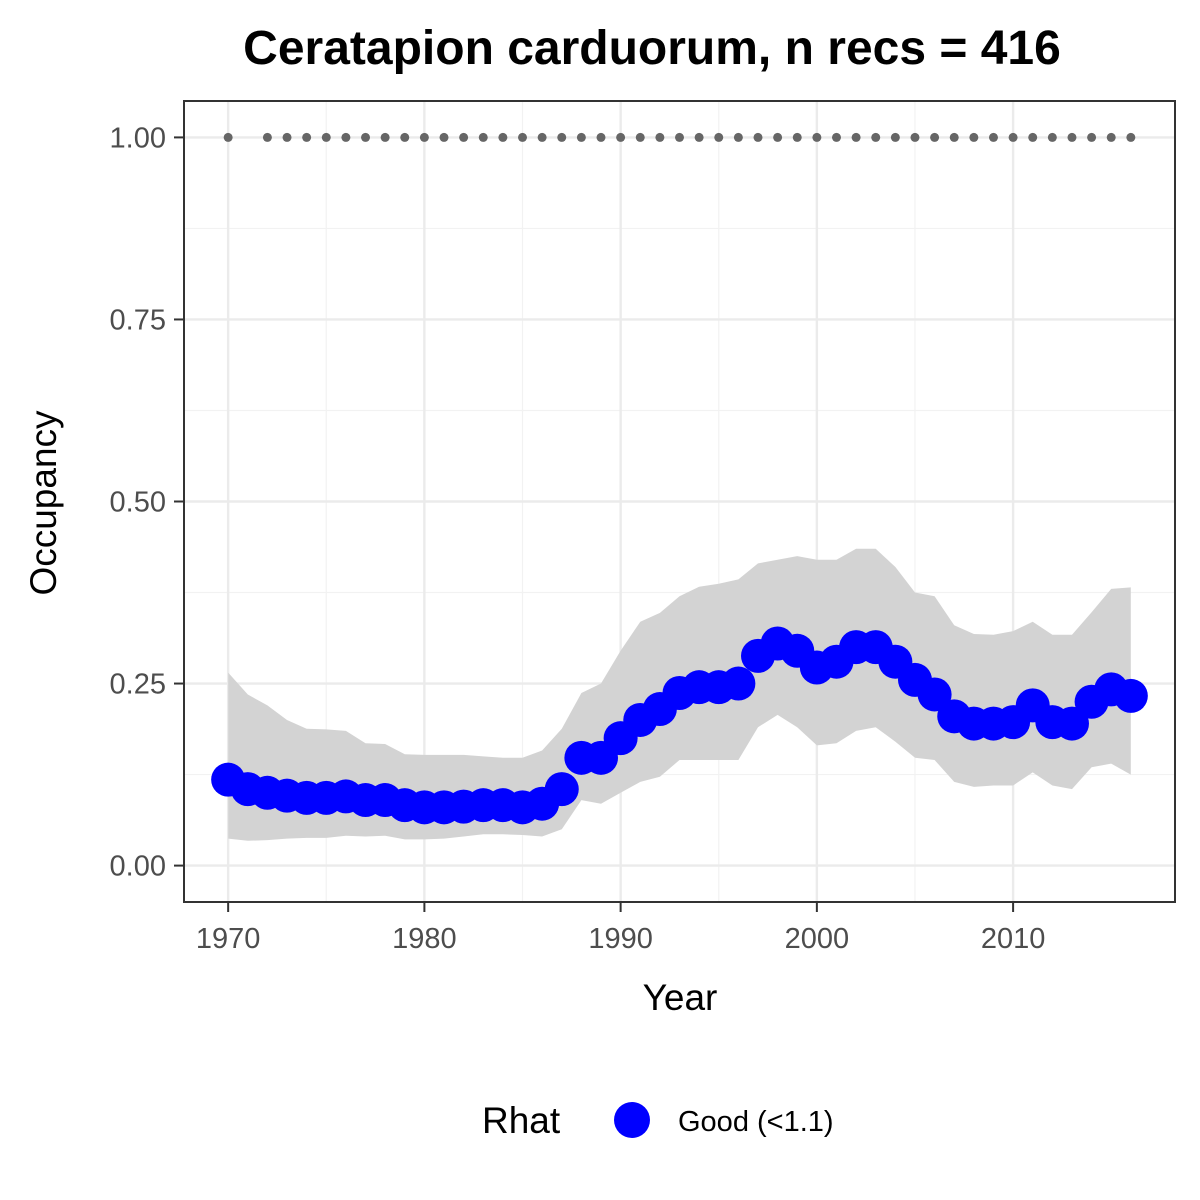 This screenshot has height=1200, width=1200. What do you see at coordinates (138, 320) in the screenshot?
I see `y-tick-label: 0.75` at bounding box center [138, 320].